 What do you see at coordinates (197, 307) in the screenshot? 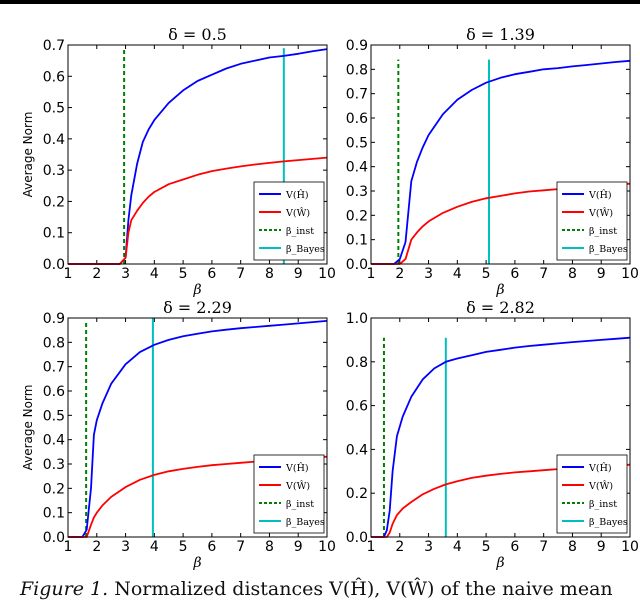
I see `chart-title: δ = 2.29` at bounding box center [197, 307].